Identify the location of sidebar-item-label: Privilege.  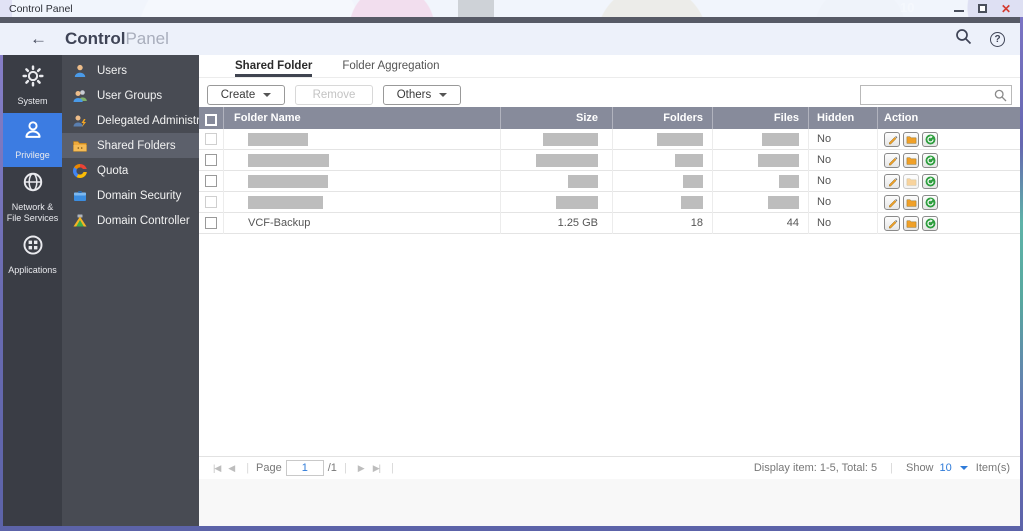
(32, 155).